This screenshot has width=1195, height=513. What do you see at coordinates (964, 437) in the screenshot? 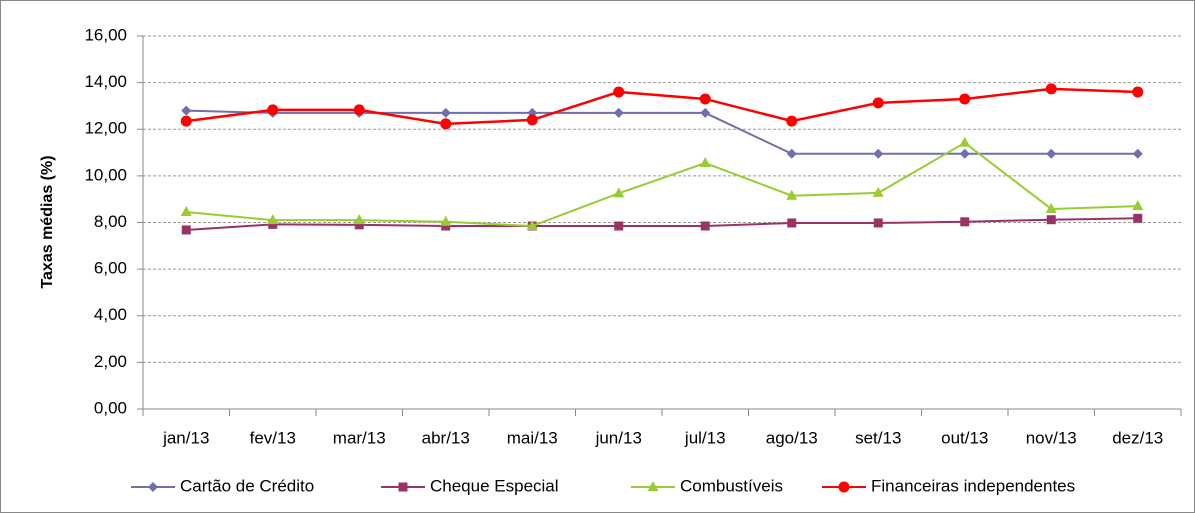
I see `x-tick-label: out/13` at bounding box center [964, 437].